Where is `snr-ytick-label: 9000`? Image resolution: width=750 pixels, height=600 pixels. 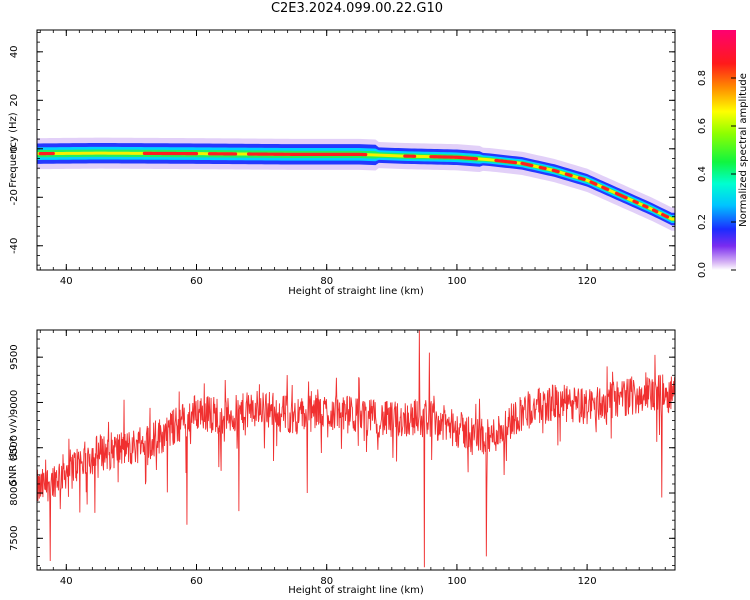
snr-ytick-label: 9000 is located at coordinates (14, 402).